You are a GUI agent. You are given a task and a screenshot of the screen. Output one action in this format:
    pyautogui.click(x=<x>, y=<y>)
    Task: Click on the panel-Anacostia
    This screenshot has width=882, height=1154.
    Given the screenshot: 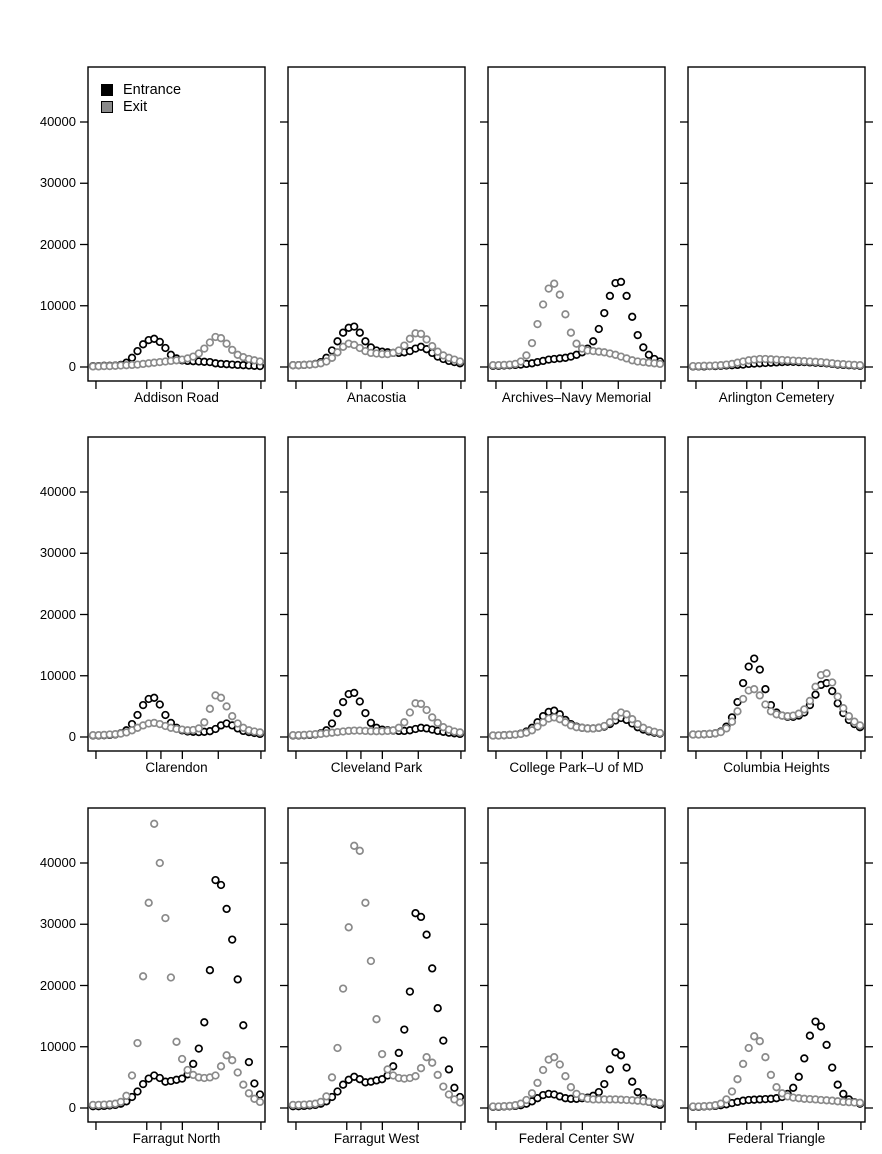 What is the action you would take?
    pyautogui.click(x=373, y=227)
    